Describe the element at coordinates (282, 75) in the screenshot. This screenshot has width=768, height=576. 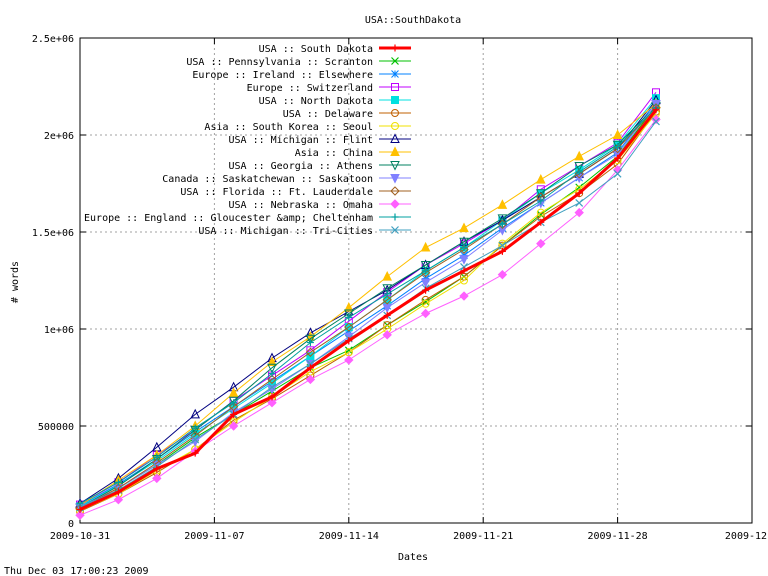
I see `legend-label: Europe :: Ireland :: Elsewhere` at that location.